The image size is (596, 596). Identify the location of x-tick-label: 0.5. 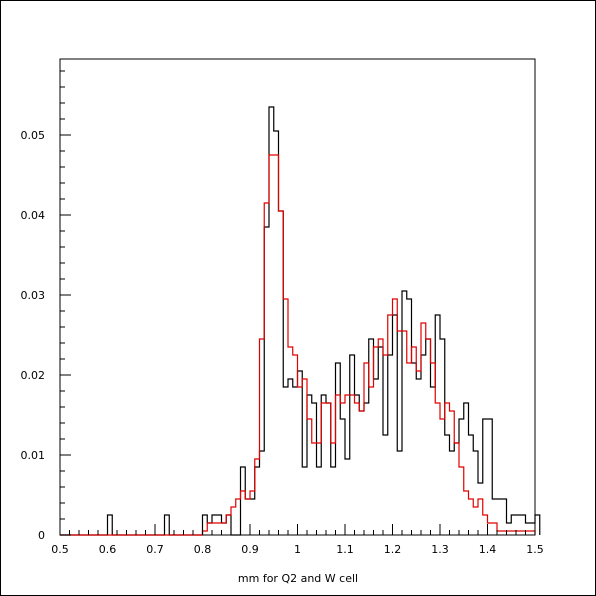
(60, 549).